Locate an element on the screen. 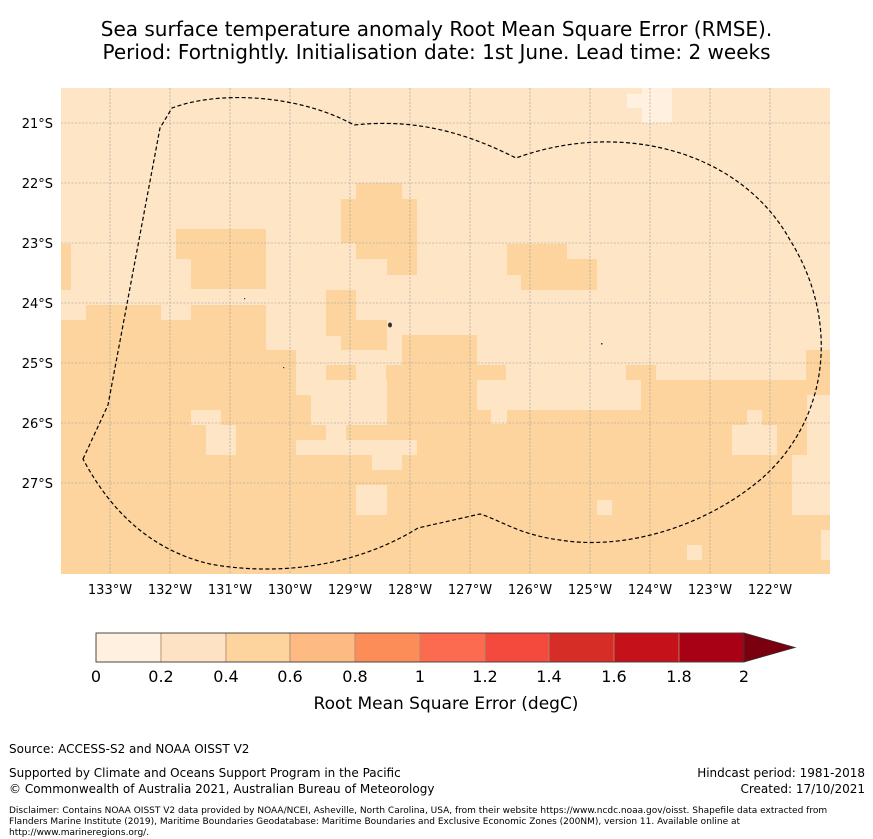  patch-west-a is located at coordinates (221, 244).